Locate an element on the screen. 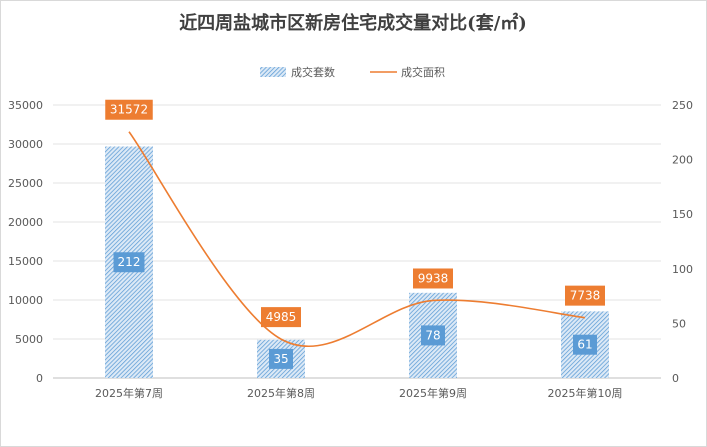  bar-value-label: 61 is located at coordinates (584, 345).